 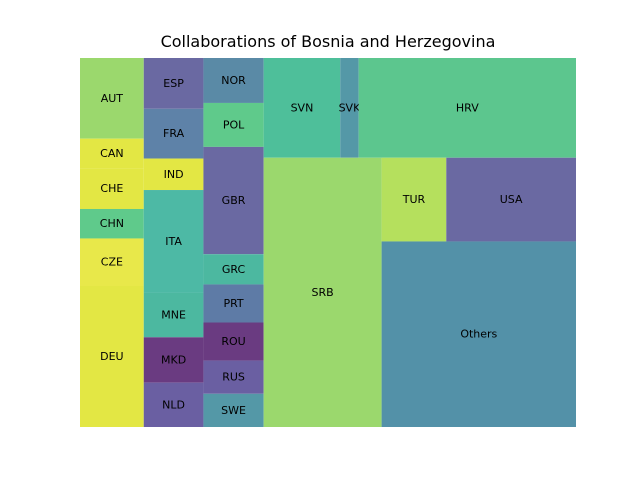 I want to click on cell-rect-others, so click(x=478, y=334).